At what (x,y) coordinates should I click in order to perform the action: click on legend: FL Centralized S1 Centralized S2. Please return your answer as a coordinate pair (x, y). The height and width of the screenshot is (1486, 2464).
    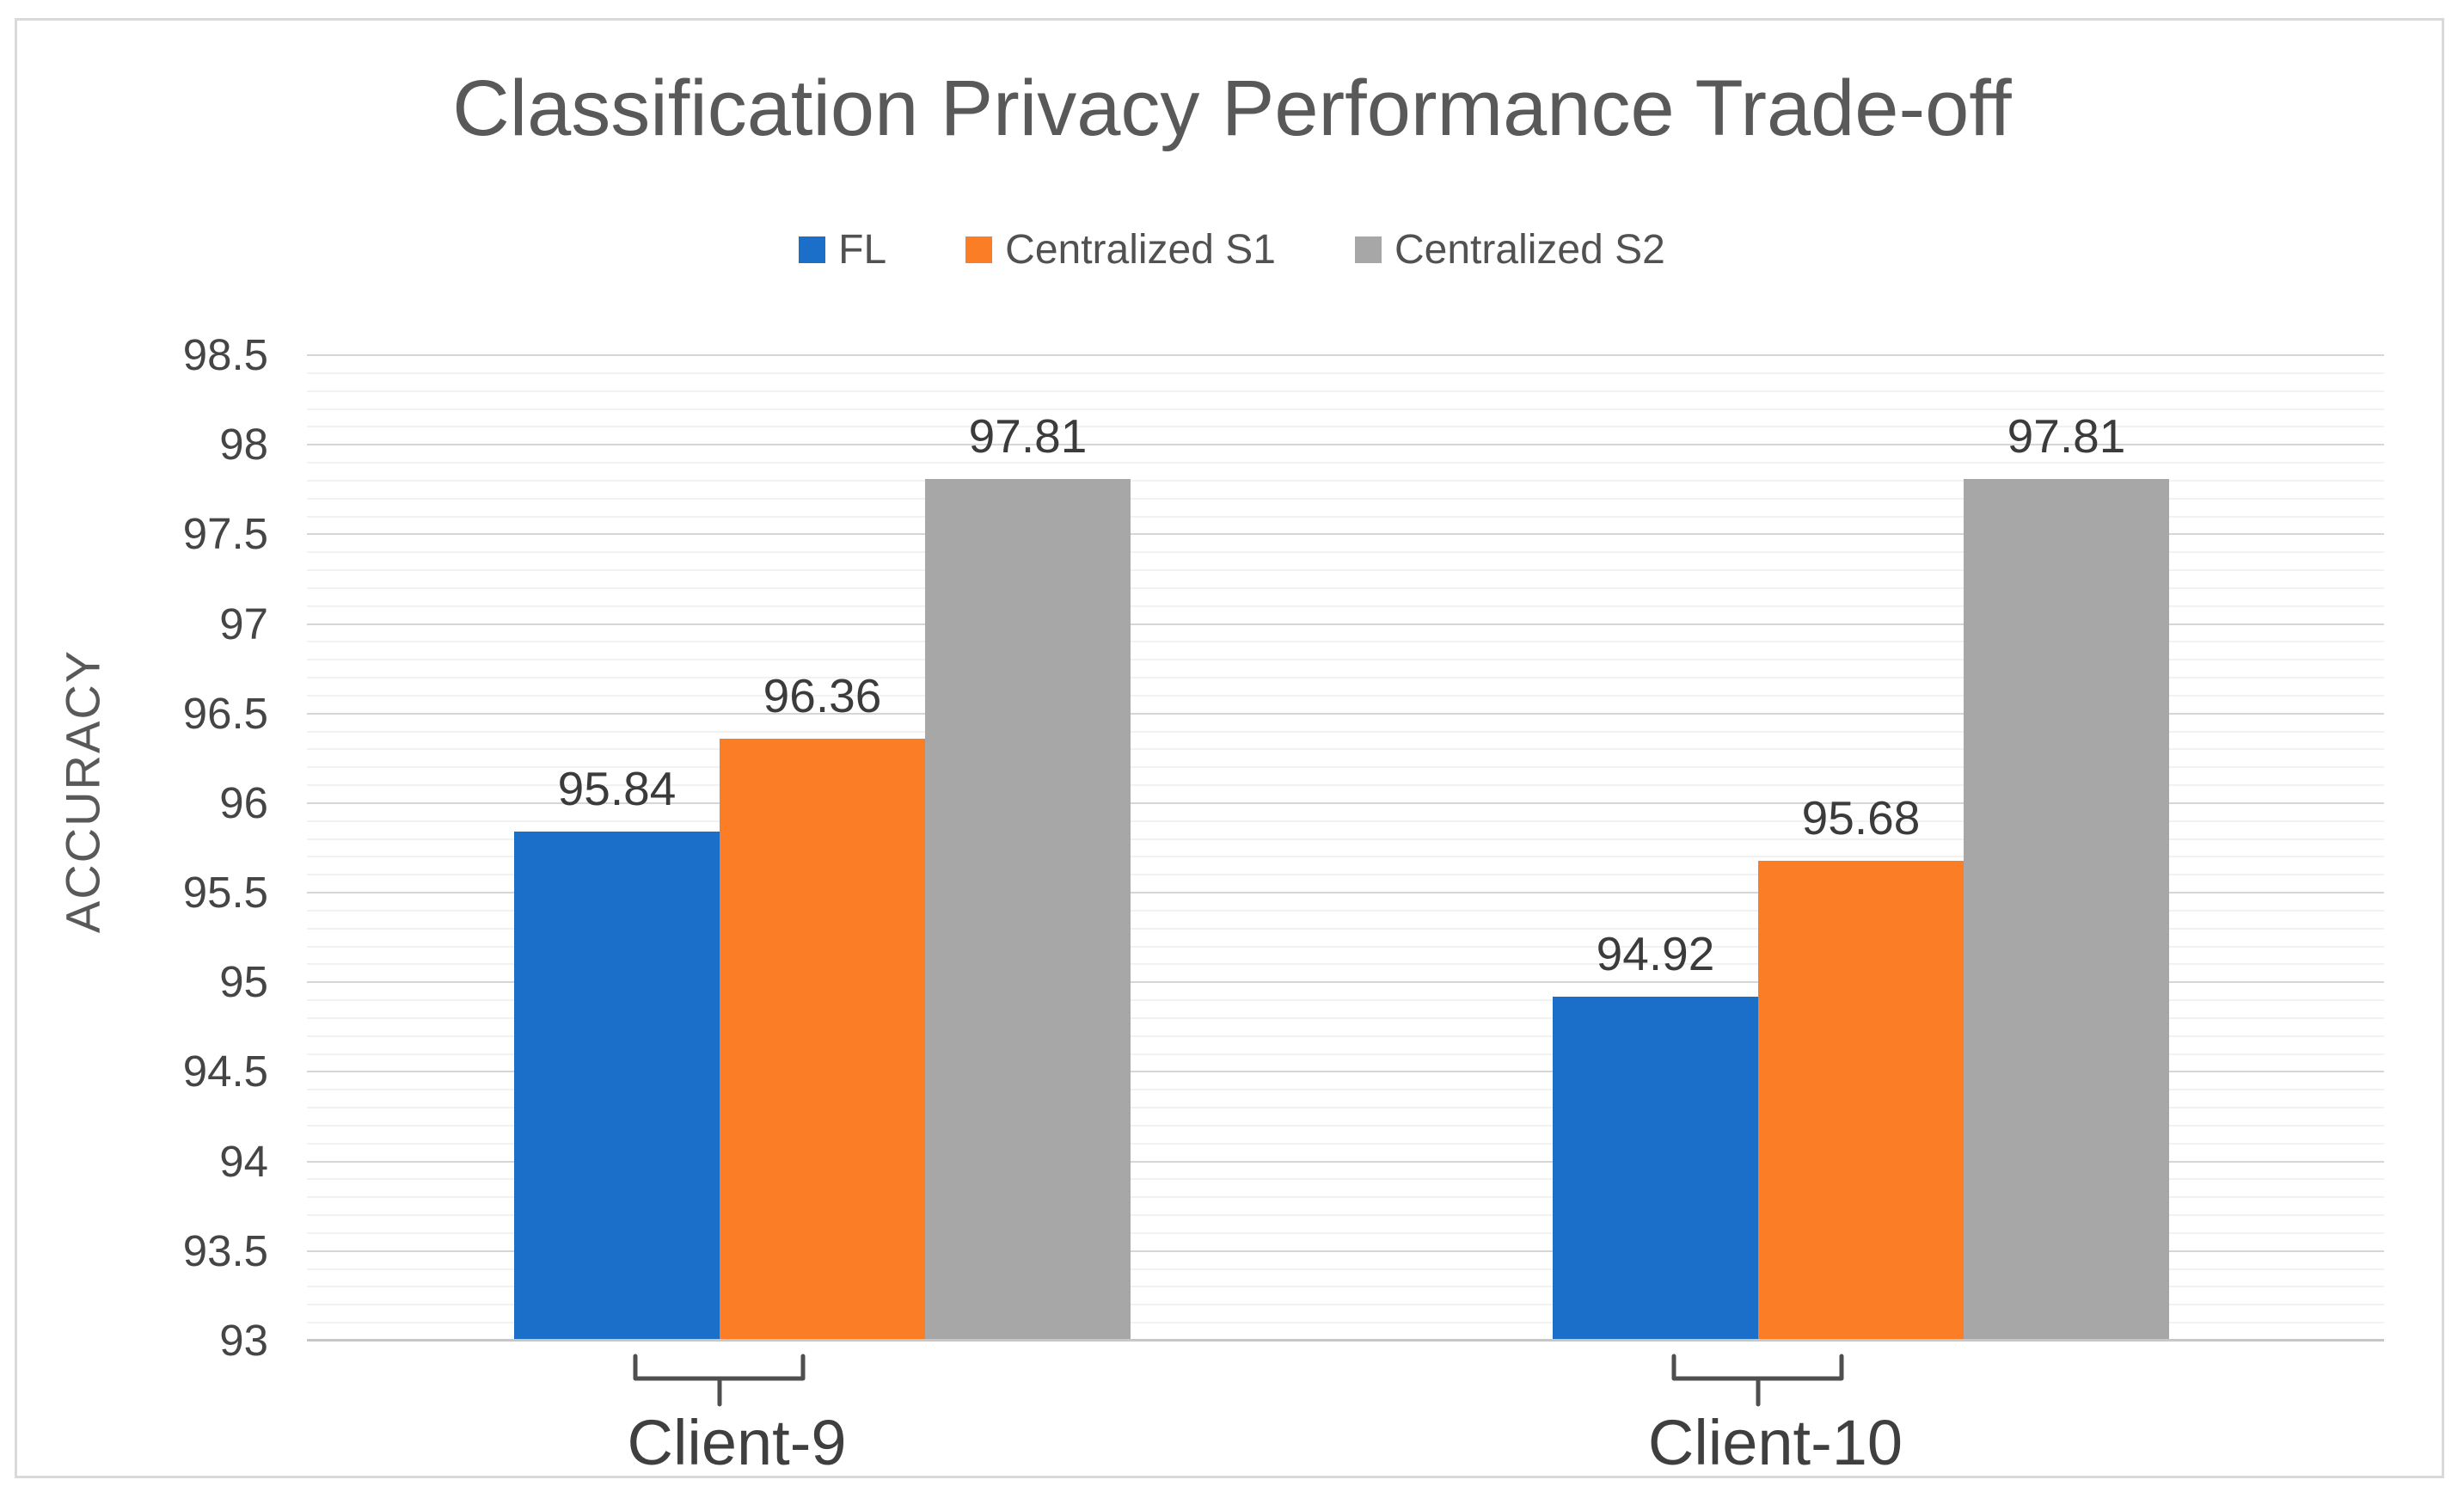
    Looking at the image, I should click on (1232, 249).